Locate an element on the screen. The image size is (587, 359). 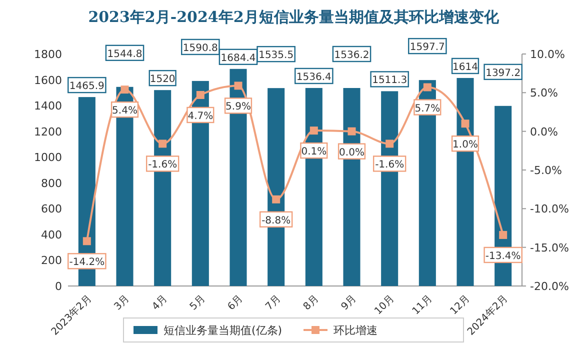
data-label: 1535.5 is located at coordinates (276, 56).